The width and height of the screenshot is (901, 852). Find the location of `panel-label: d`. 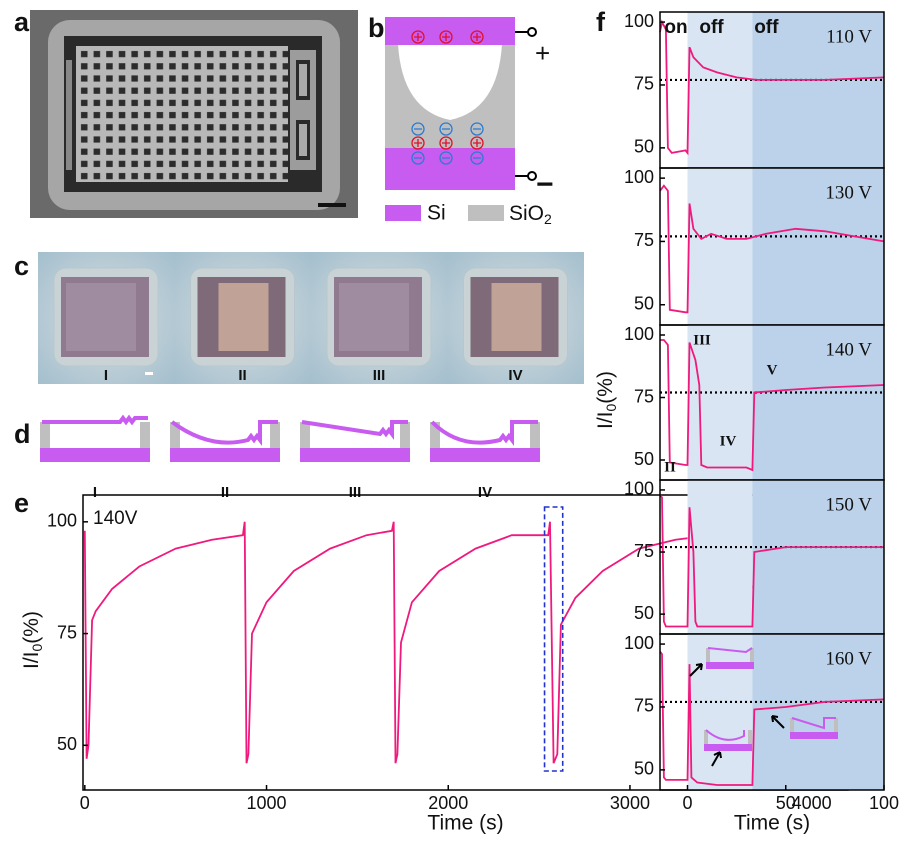

panel-label: d is located at coordinates (22, 434).